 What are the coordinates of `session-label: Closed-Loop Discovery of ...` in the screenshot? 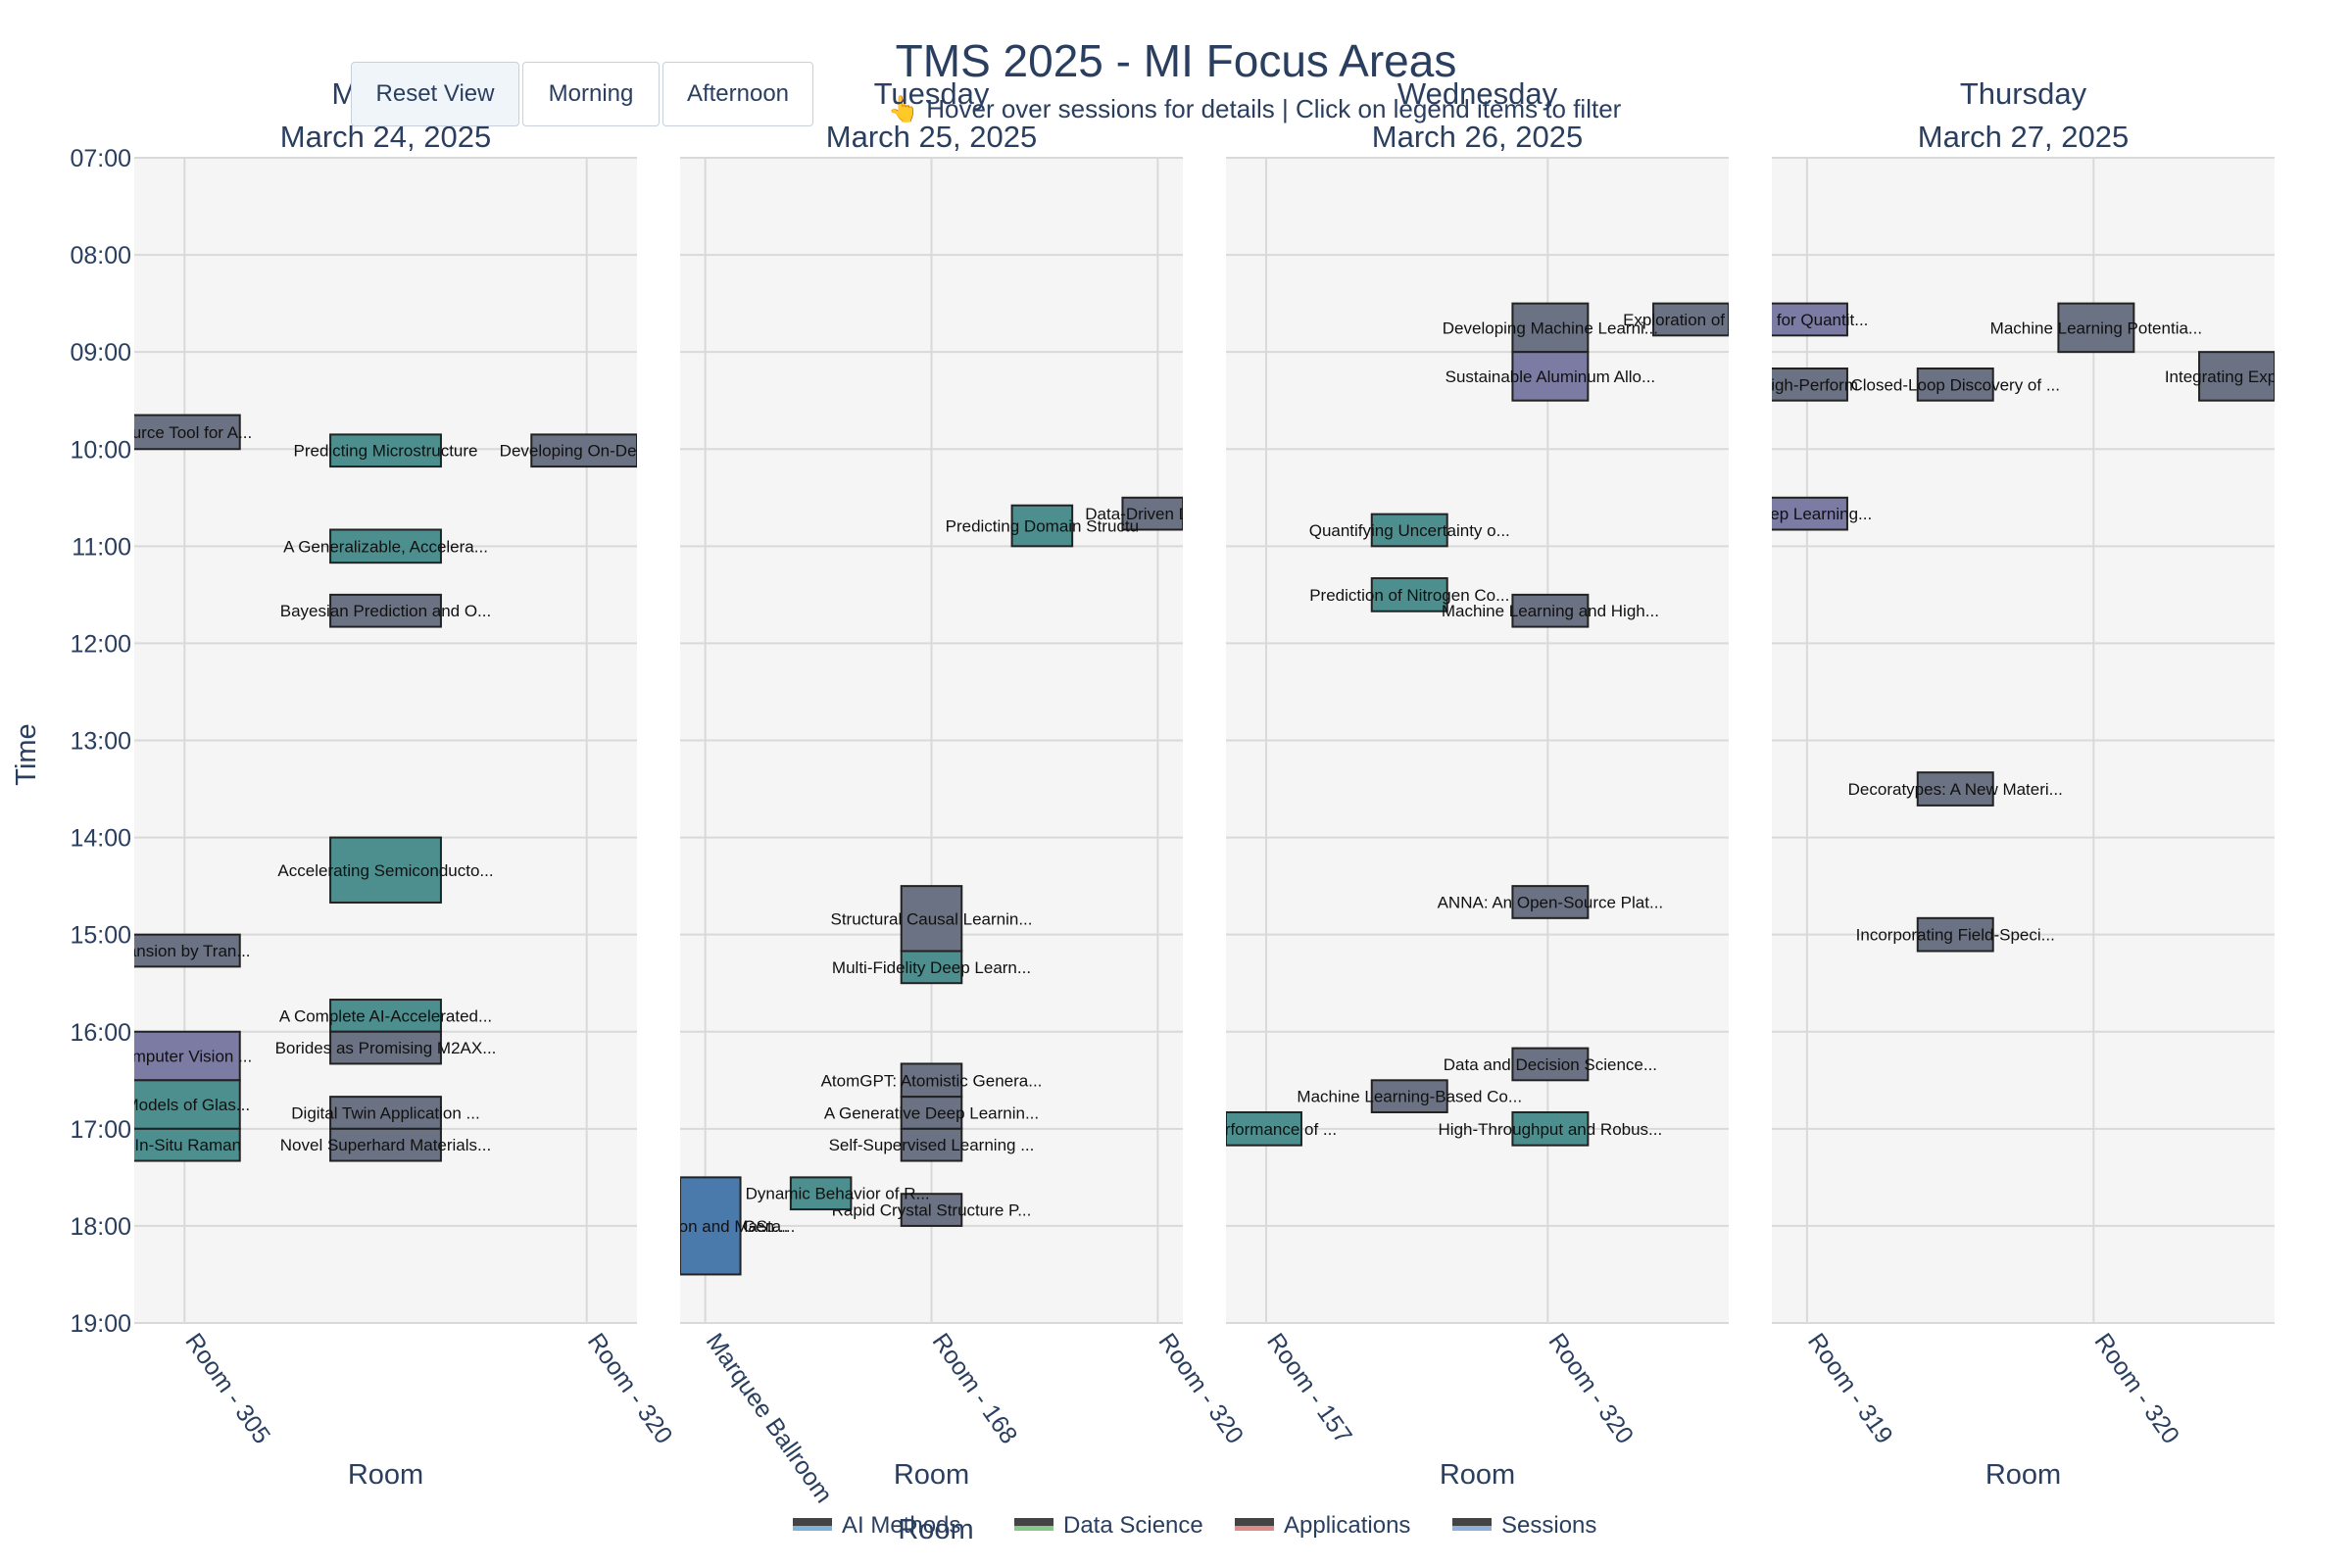 It's located at (1955, 384).